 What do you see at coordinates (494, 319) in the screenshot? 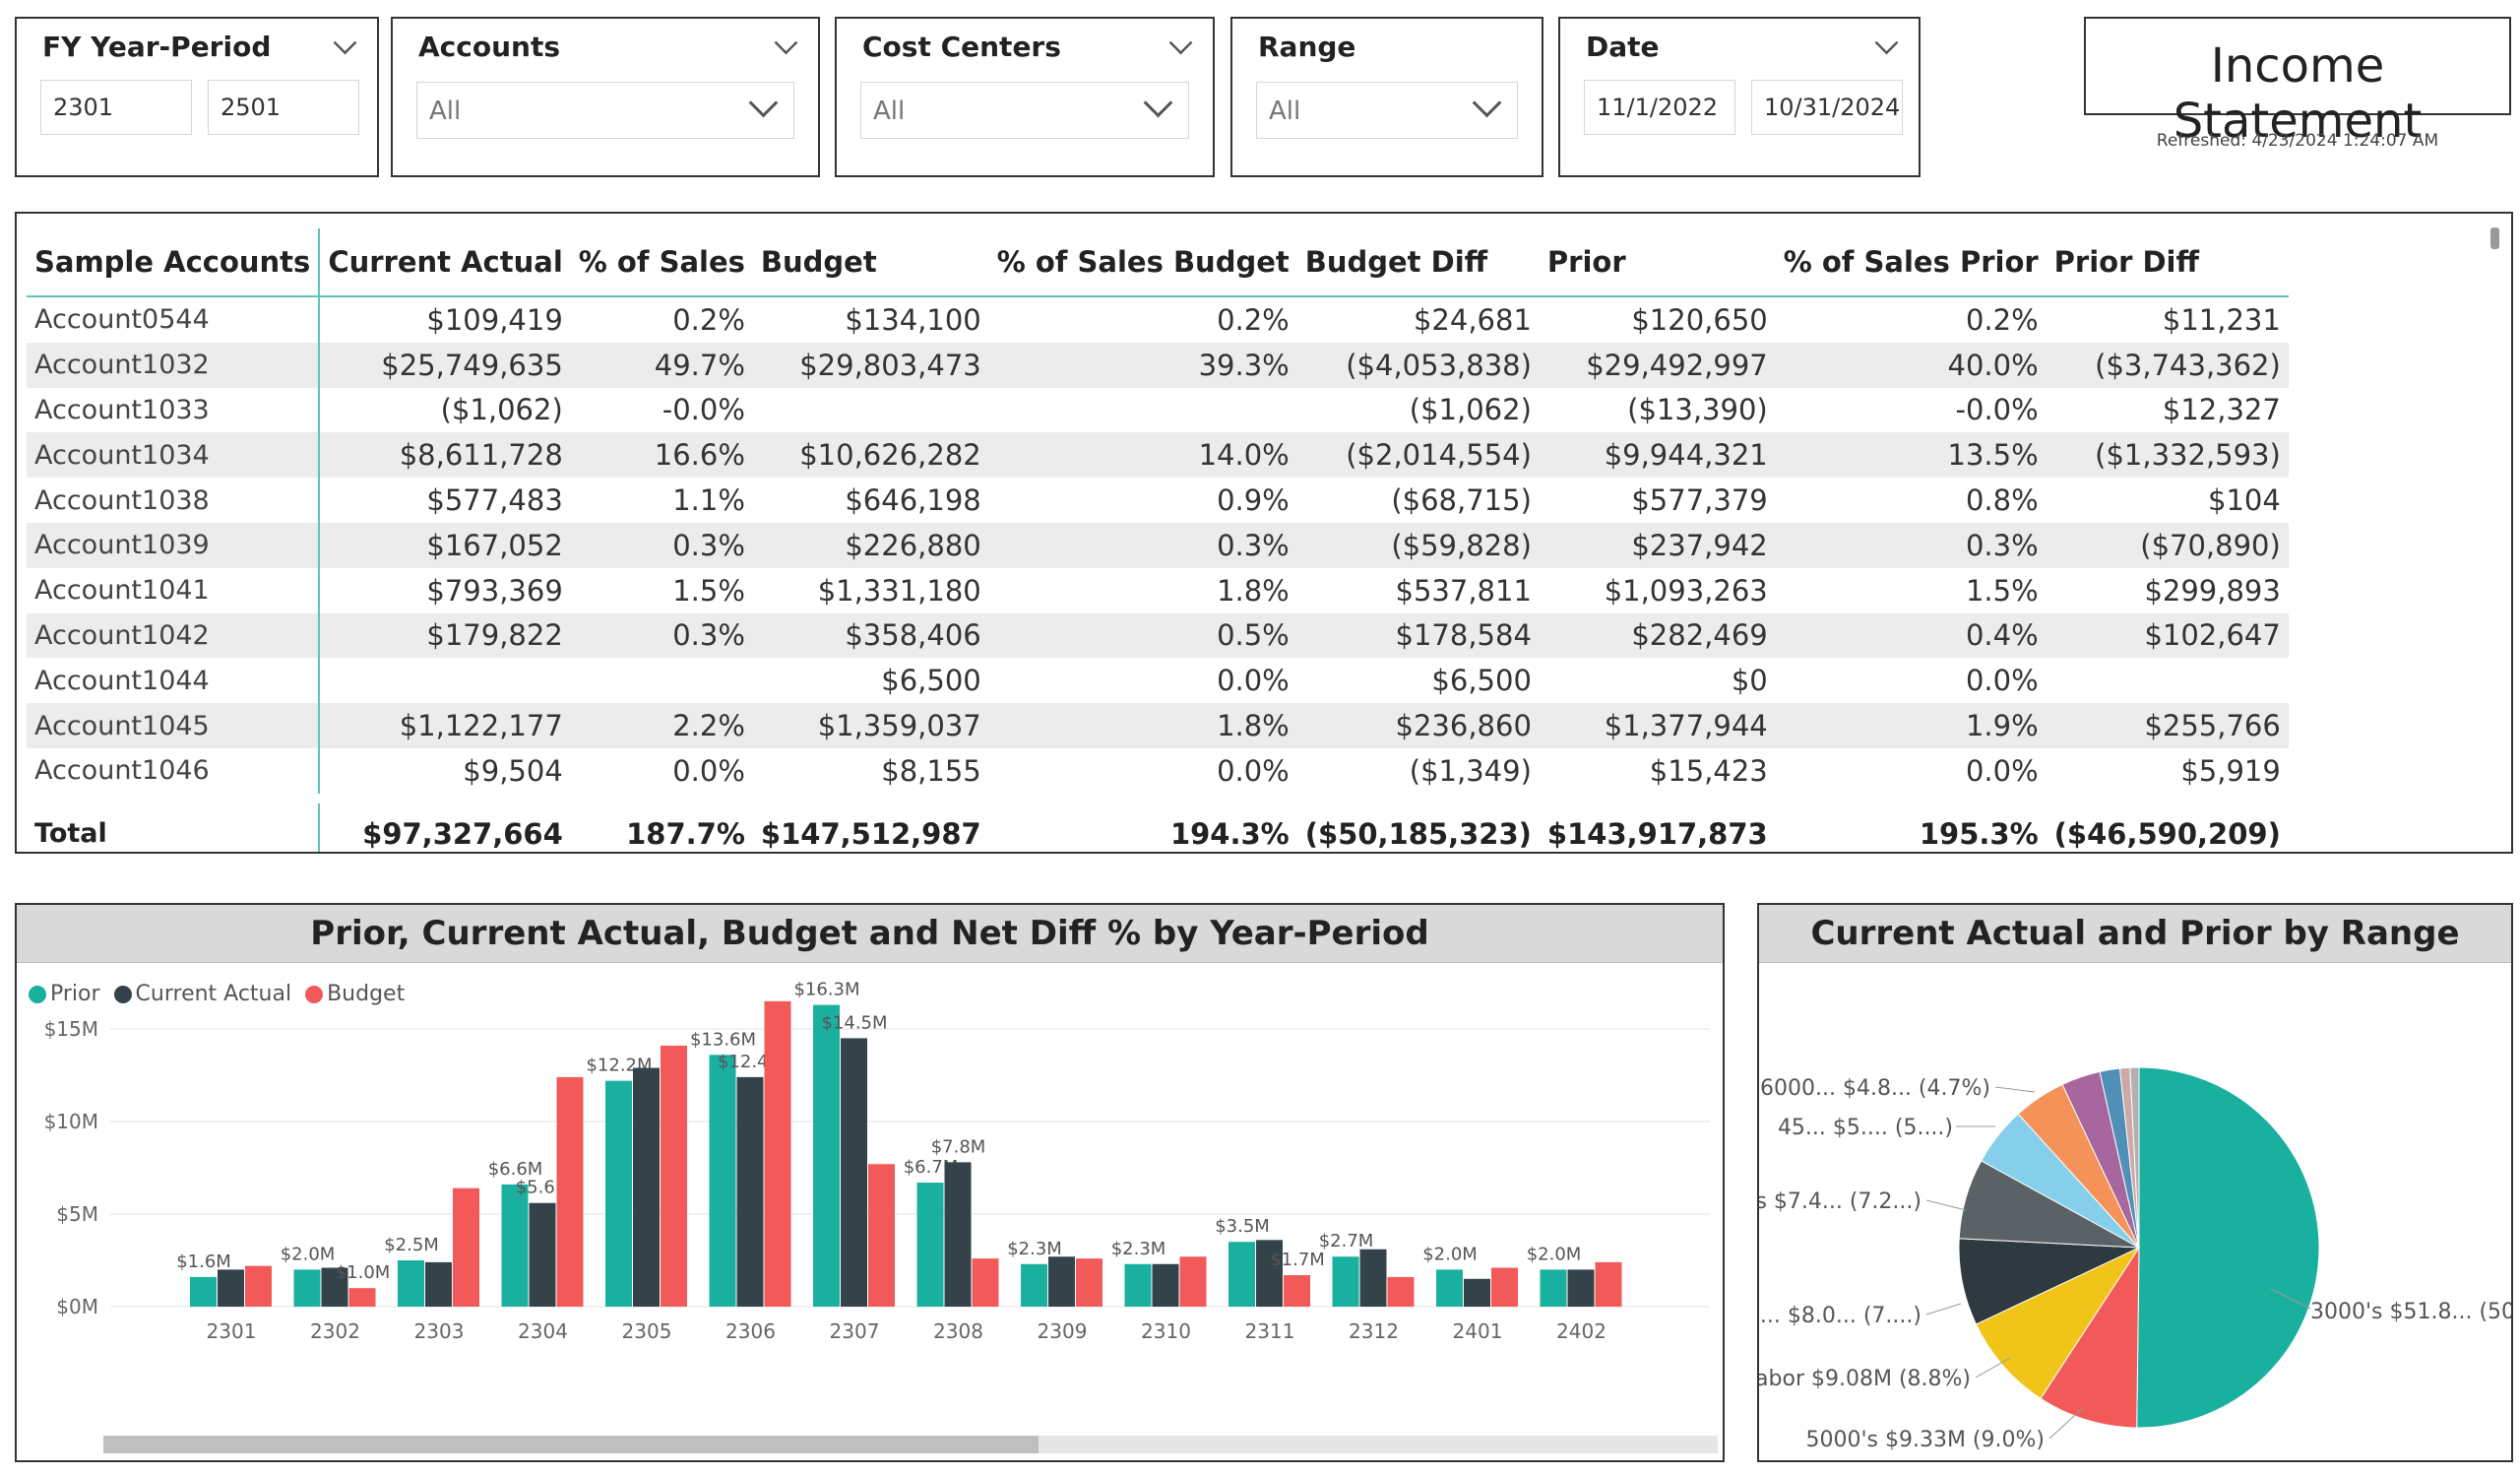
I see `value-cell: $109,419` at bounding box center [494, 319].